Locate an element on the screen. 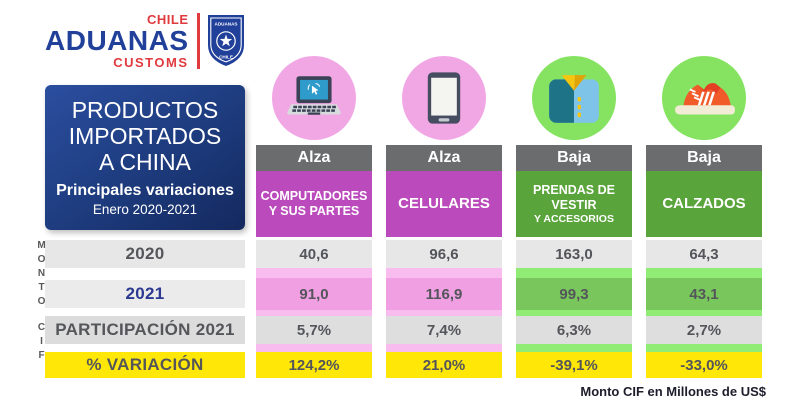  category-name-line: CALZADOS is located at coordinates (704, 204).